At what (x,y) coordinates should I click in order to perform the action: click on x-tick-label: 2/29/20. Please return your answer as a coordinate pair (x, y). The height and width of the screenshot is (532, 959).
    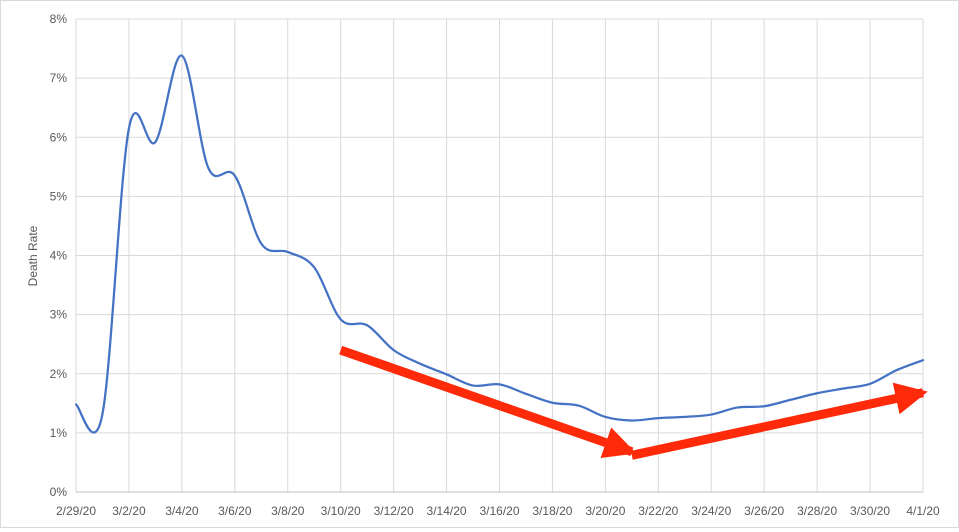
    Looking at the image, I should click on (76, 511).